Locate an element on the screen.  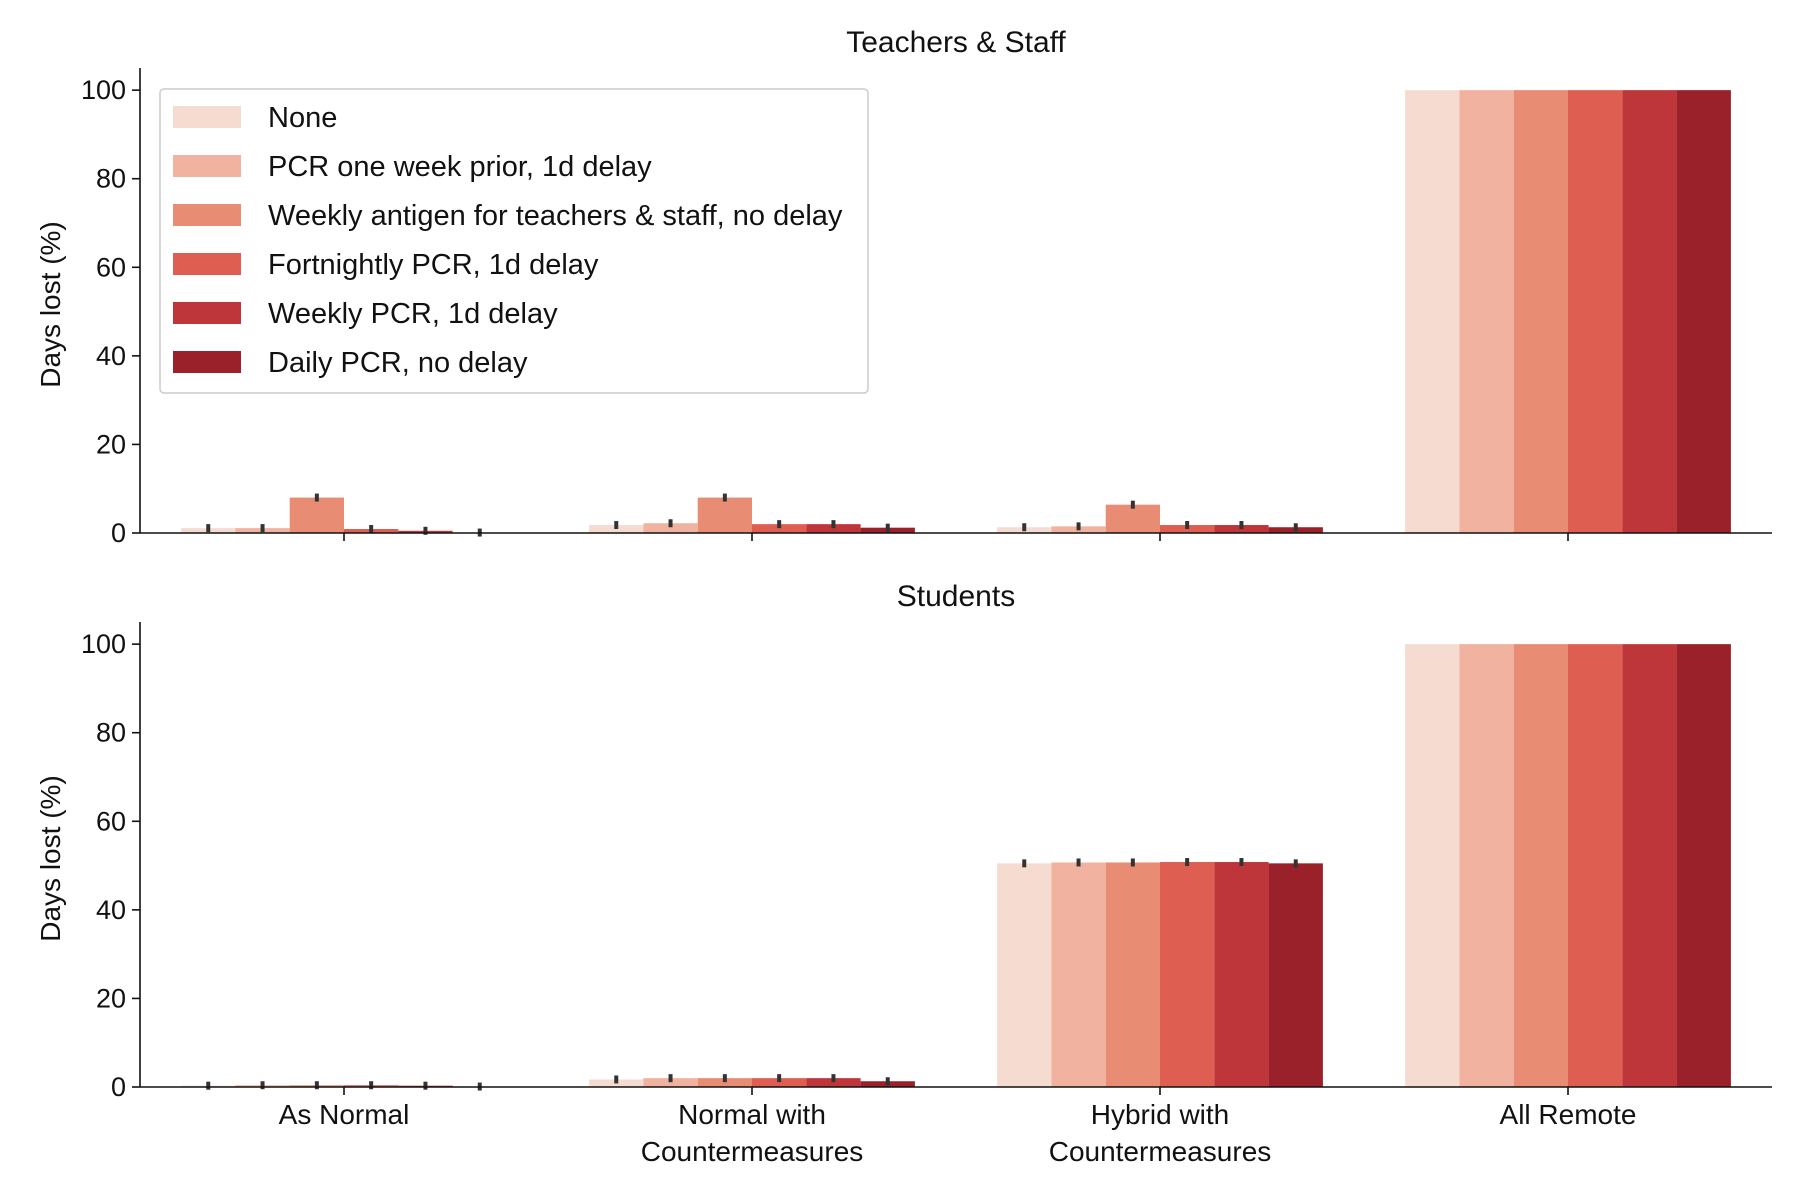
legend-entry: Fortnightly PCR, 1d delay is located at coordinates (433, 265).